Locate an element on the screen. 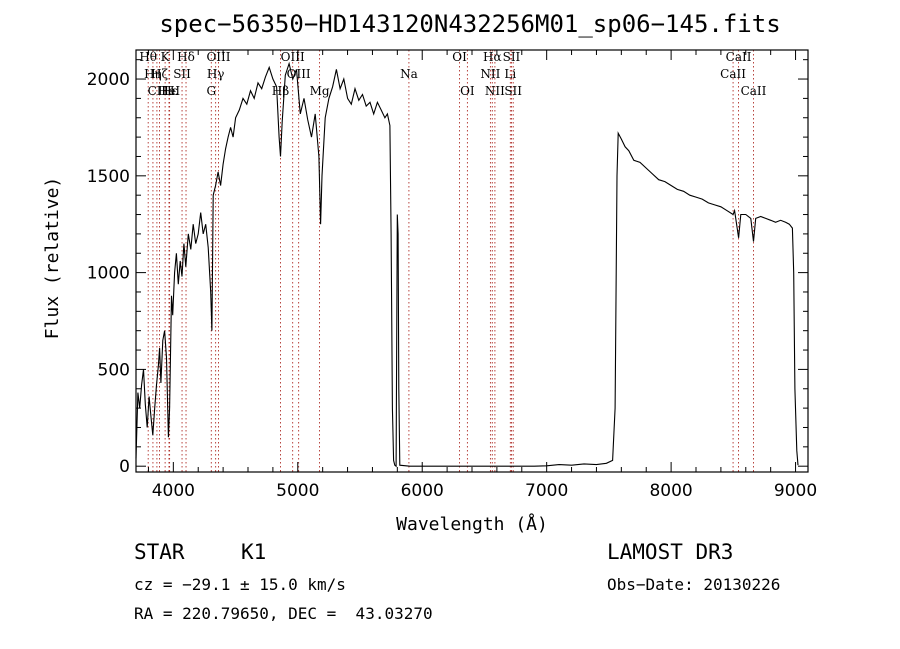 The image size is (900, 649). spectral-line-label: Hγ is located at coordinates (216, 74).